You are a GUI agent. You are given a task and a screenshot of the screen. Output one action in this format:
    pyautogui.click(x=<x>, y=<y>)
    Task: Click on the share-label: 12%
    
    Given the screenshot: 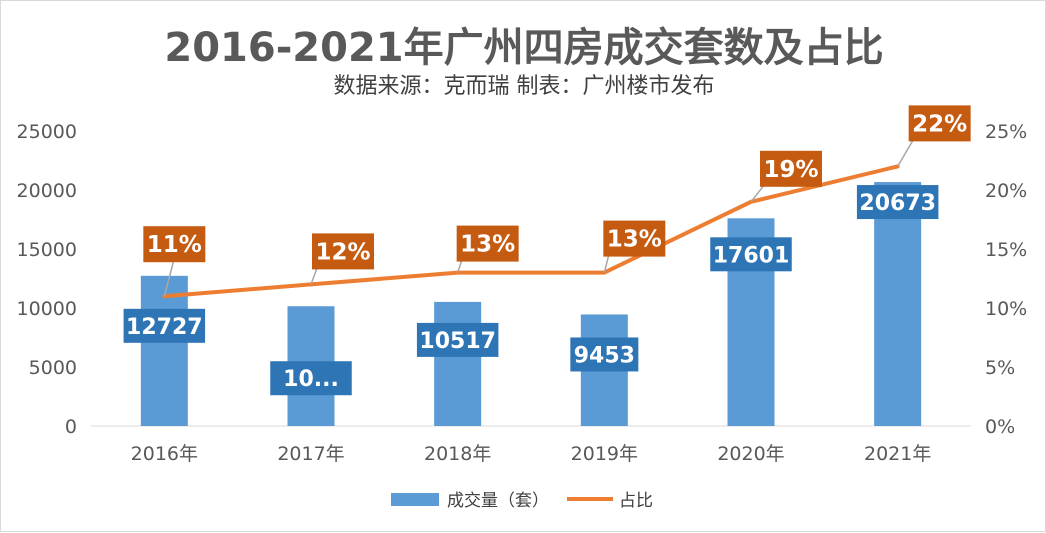 What is the action you would take?
    pyautogui.click(x=342, y=252)
    